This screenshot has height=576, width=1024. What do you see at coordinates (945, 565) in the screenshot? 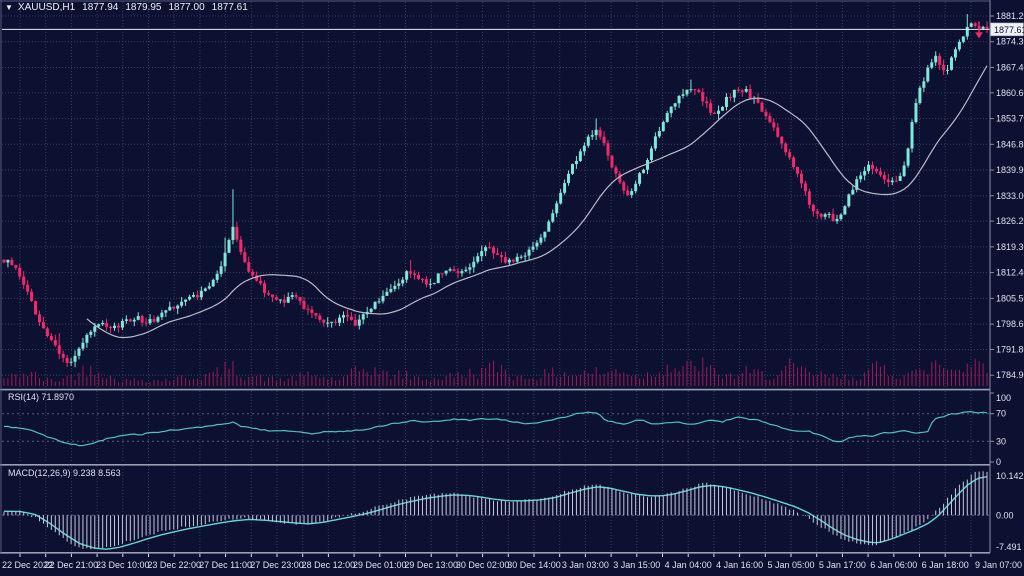
I see `svg-text: 6 Jan 18:00` at bounding box center [945, 565].